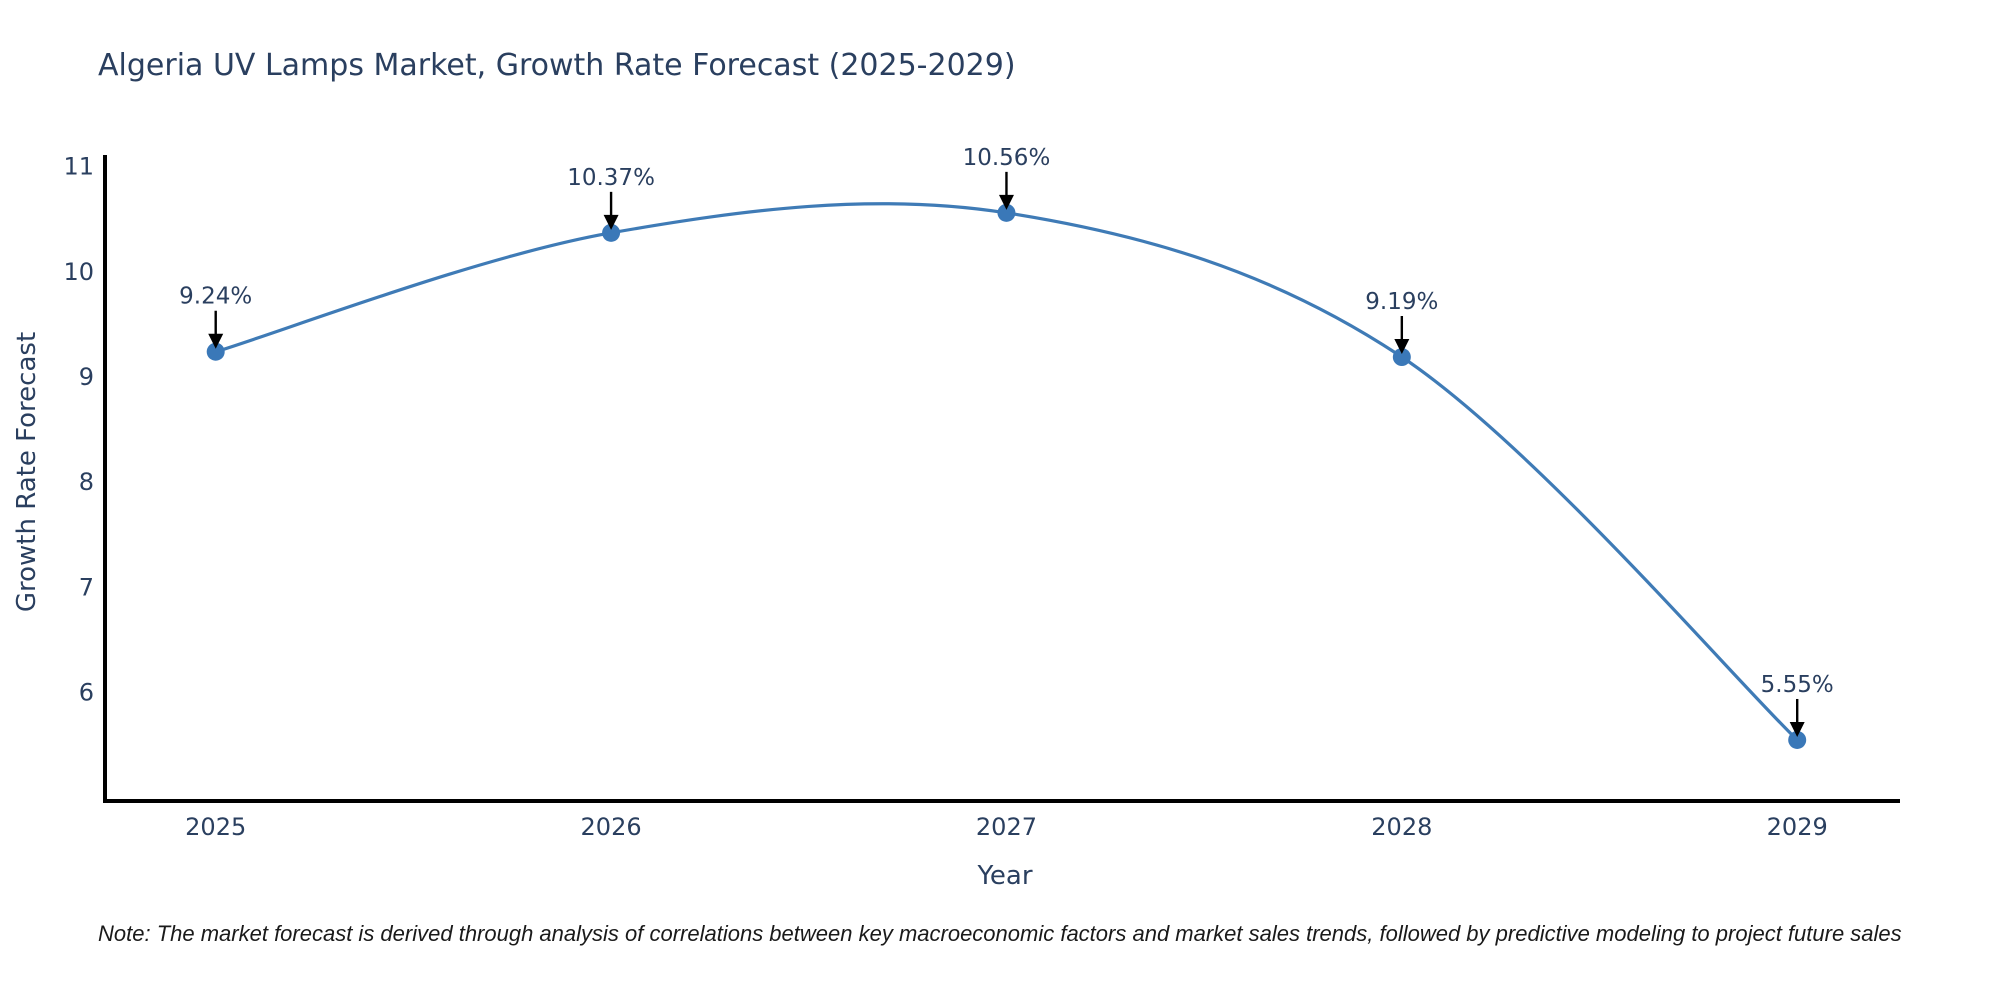  What do you see at coordinates (1006, 827) in the screenshot?
I see `x-tick-label: 2027` at bounding box center [1006, 827].